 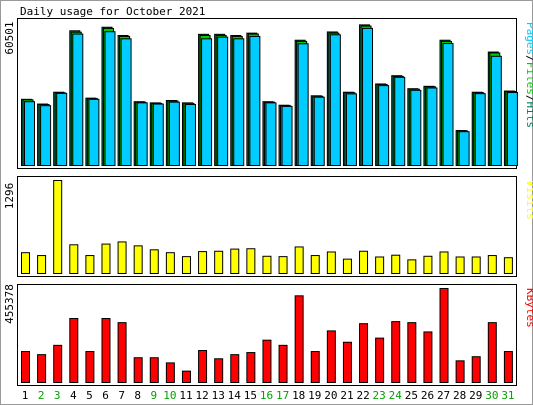 I want to click on x-tick-label-1: 1, so click(x=25, y=395).